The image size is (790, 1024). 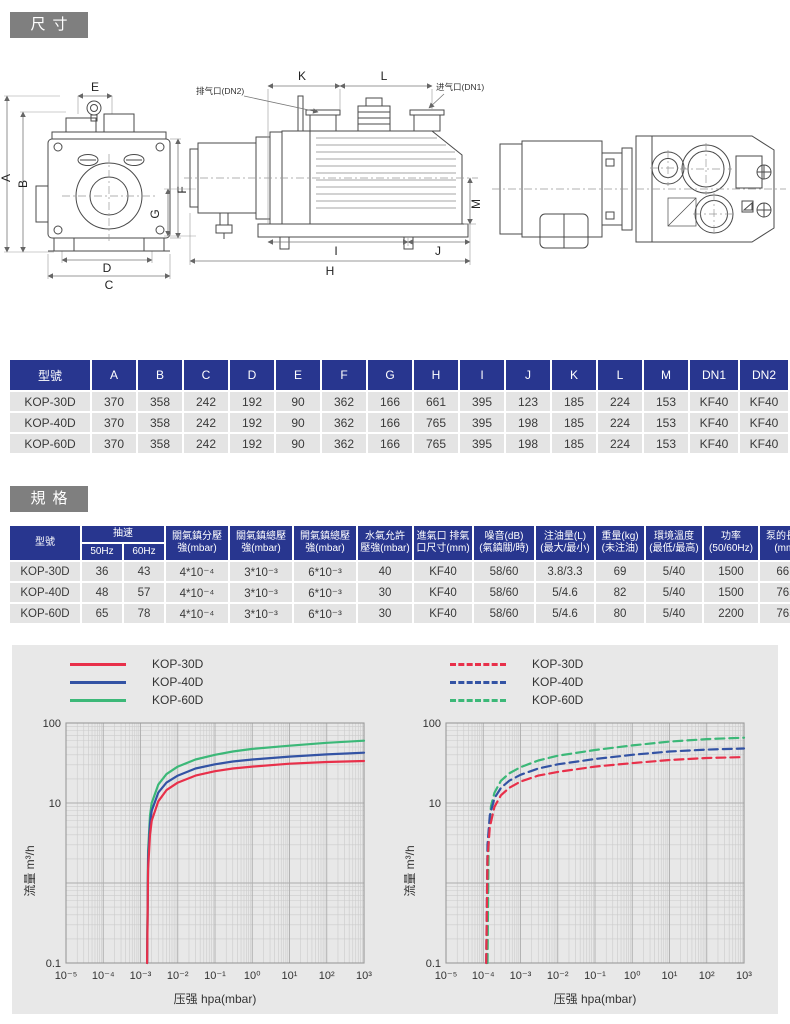 What do you see at coordinates (775, 543) in the screenshot?
I see `spec-header-pump-length: 泵的長度 (mm)` at bounding box center [775, 543].